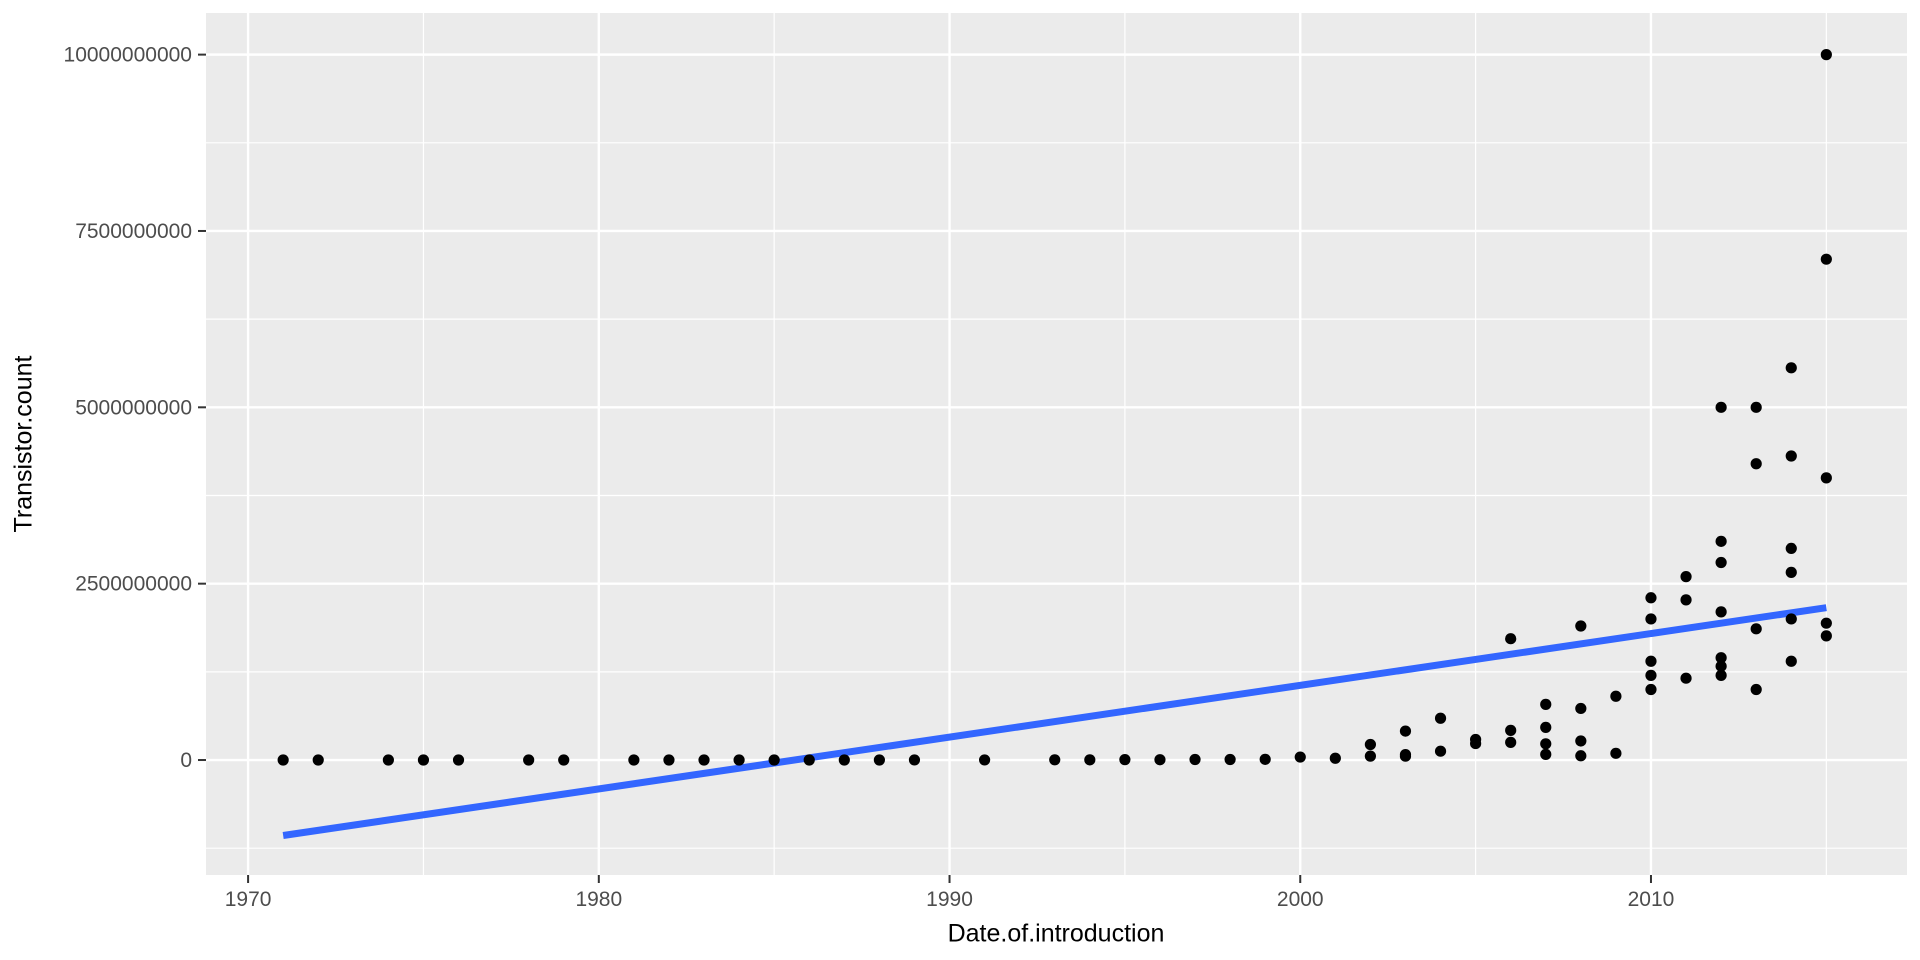  I want to click on x-tick-label: 2010, so click(1651, 899).